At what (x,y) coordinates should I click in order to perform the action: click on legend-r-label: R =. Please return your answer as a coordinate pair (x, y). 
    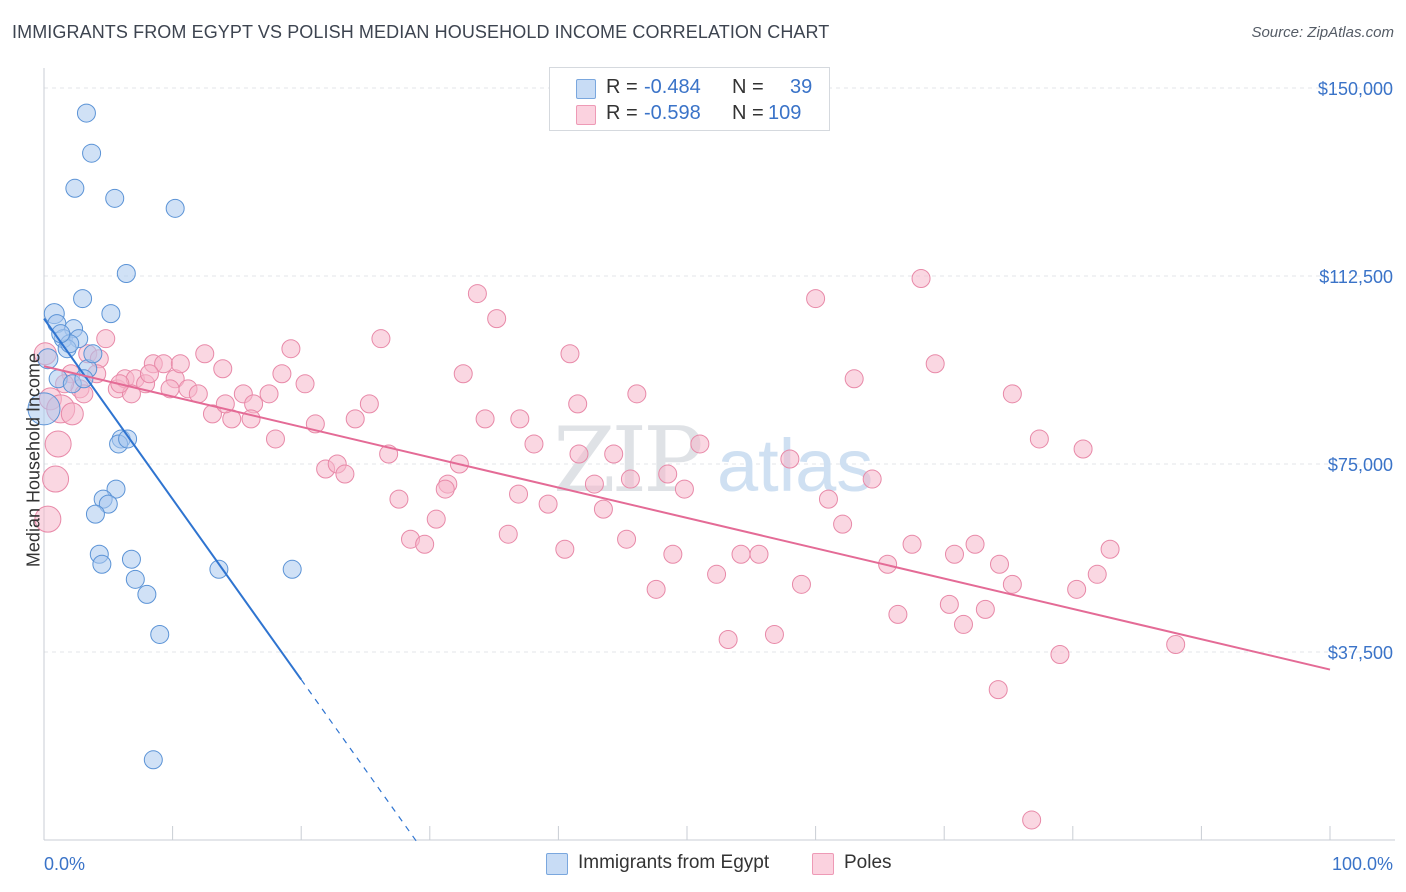
    Looking at the image, I should click on (622, 87).